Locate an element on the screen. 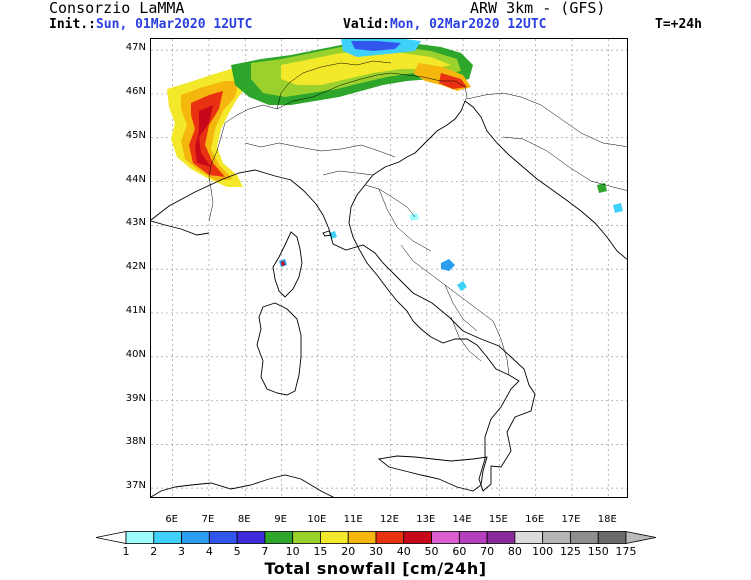  colorbar-level-label: 70 is located at coordinates (487, 551).